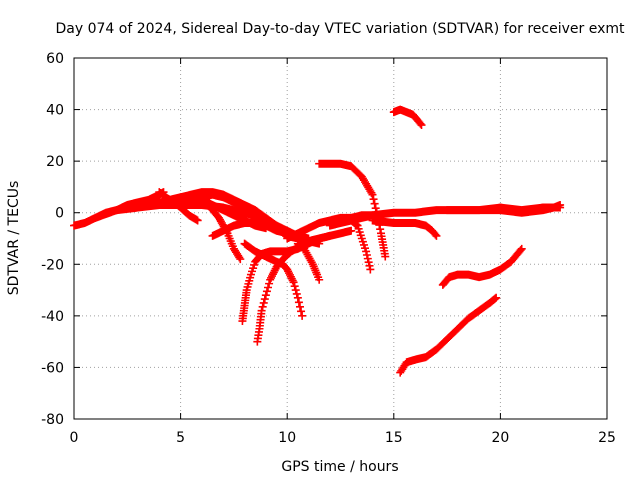 The height and width of the screenshot is (480, 640). What do you see at coordinates (55, 162) in the screenshot?
I see `y-tick-label: 20` at bounding box center [55, 162].